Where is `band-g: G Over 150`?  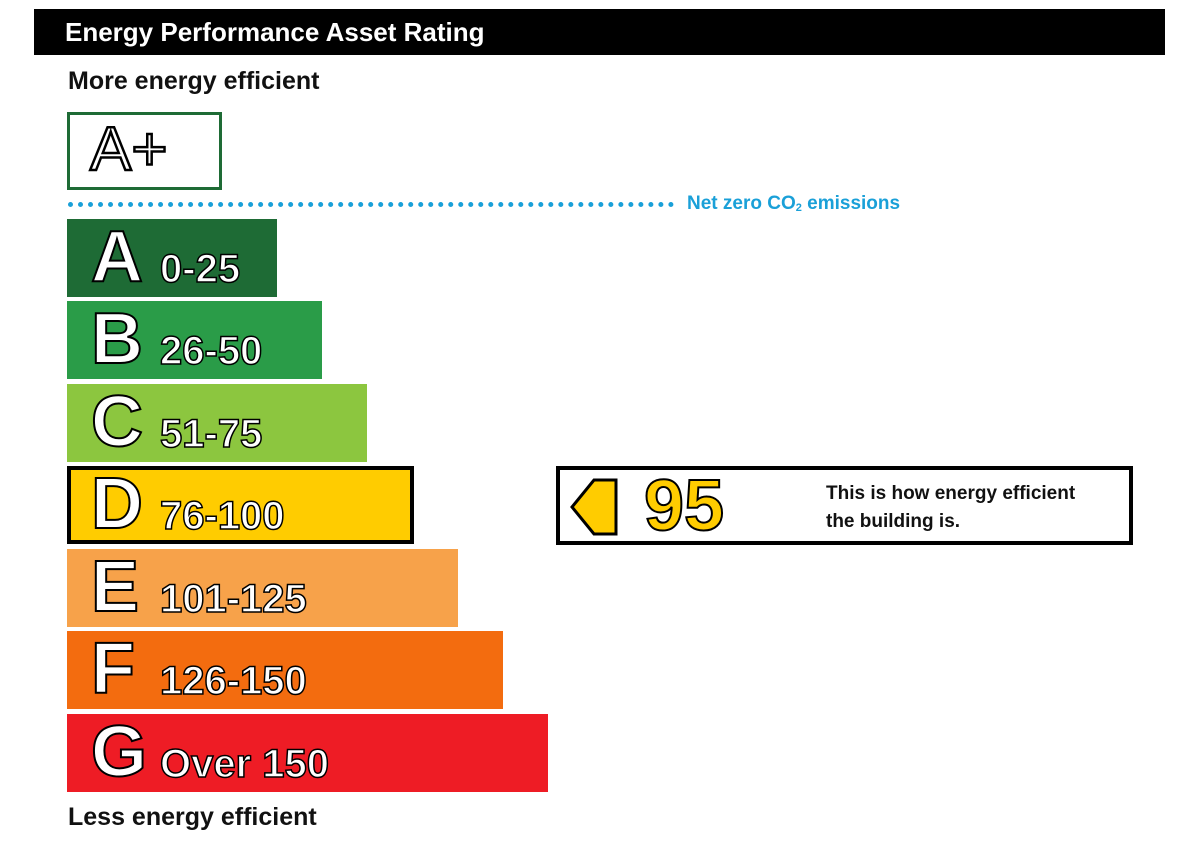
band-g: G Over 150 is located at coordinates (307, 752).